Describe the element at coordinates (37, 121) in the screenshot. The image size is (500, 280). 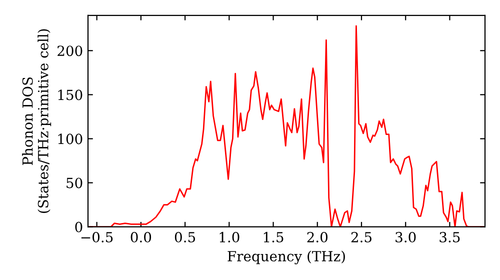
I see `y-axis-title: Phonon DOS (States/THz·primitive cell)` at that location.